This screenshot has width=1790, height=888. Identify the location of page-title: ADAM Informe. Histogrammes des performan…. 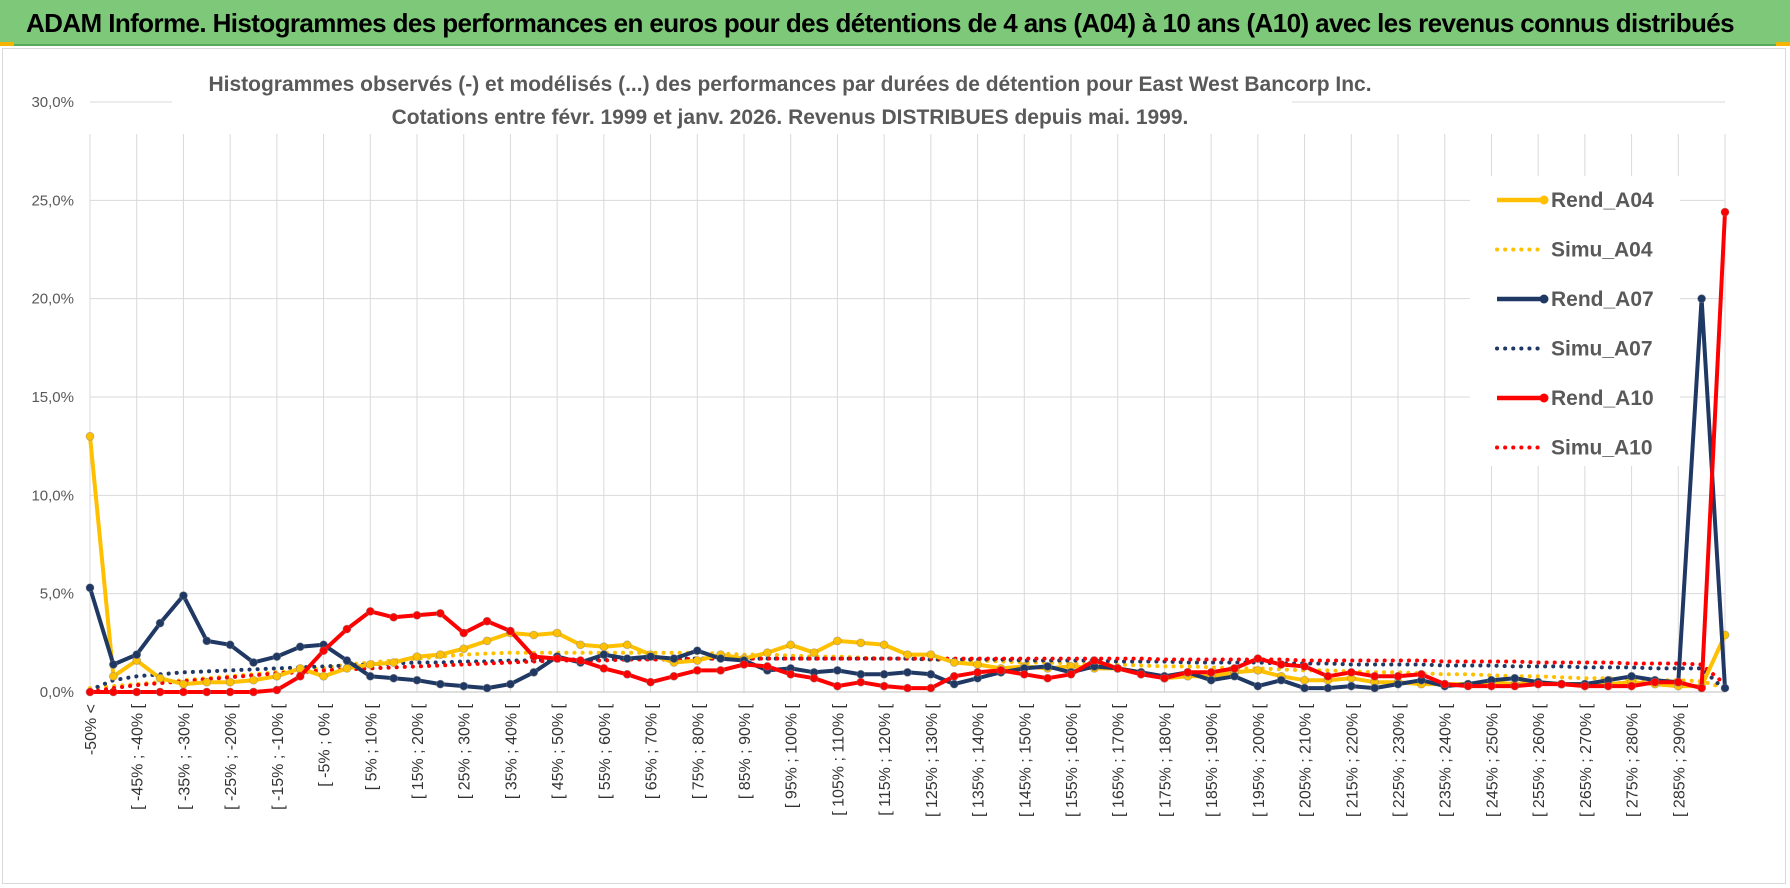
(880, 23).